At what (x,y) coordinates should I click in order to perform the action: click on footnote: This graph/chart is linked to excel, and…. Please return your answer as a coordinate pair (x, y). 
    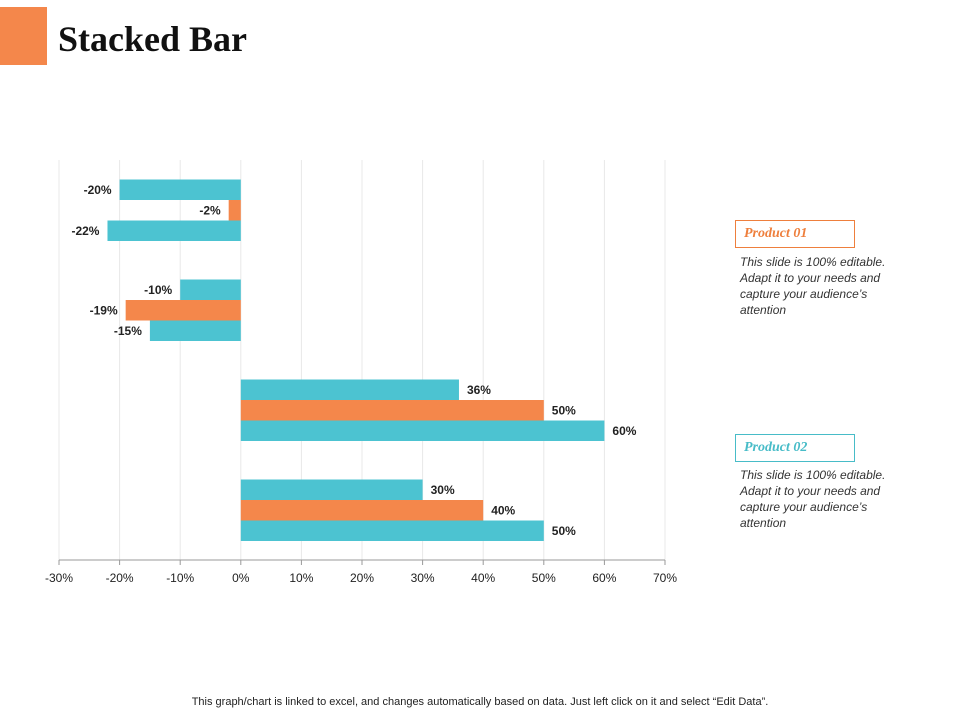
    Looking at the image, I should click on (480, 702).